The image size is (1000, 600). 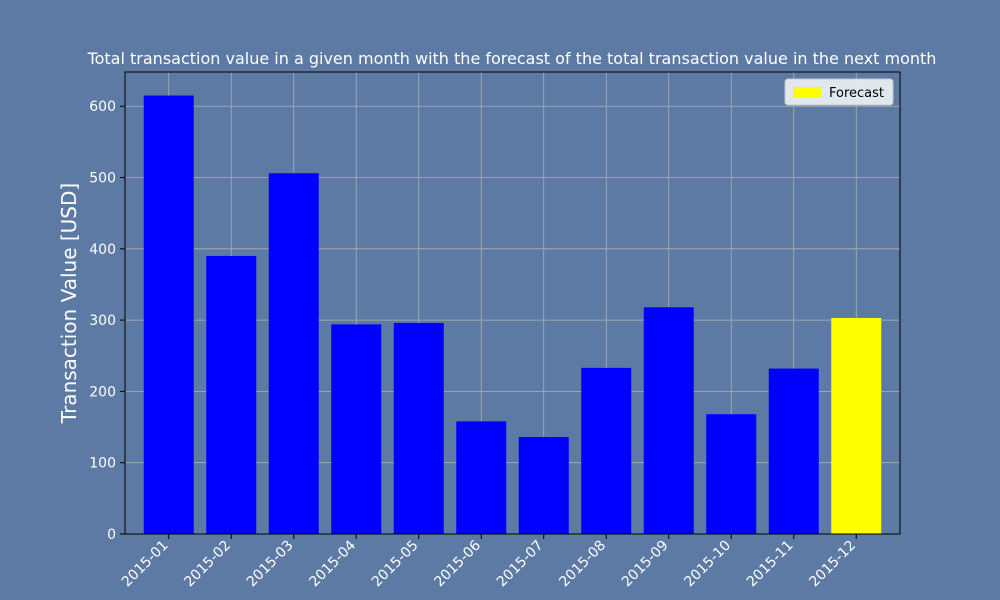 What do you see at coordinates (856, 93) in the screenshot?
I see `legend-label-forecast: Forecast` at bounding box center [856, 93].